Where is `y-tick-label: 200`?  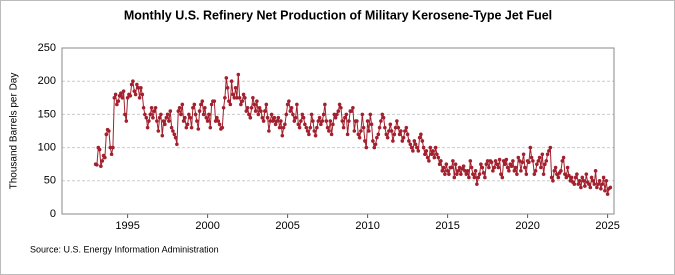
y-tick-label: 200 is located at coordinates (47, 81).